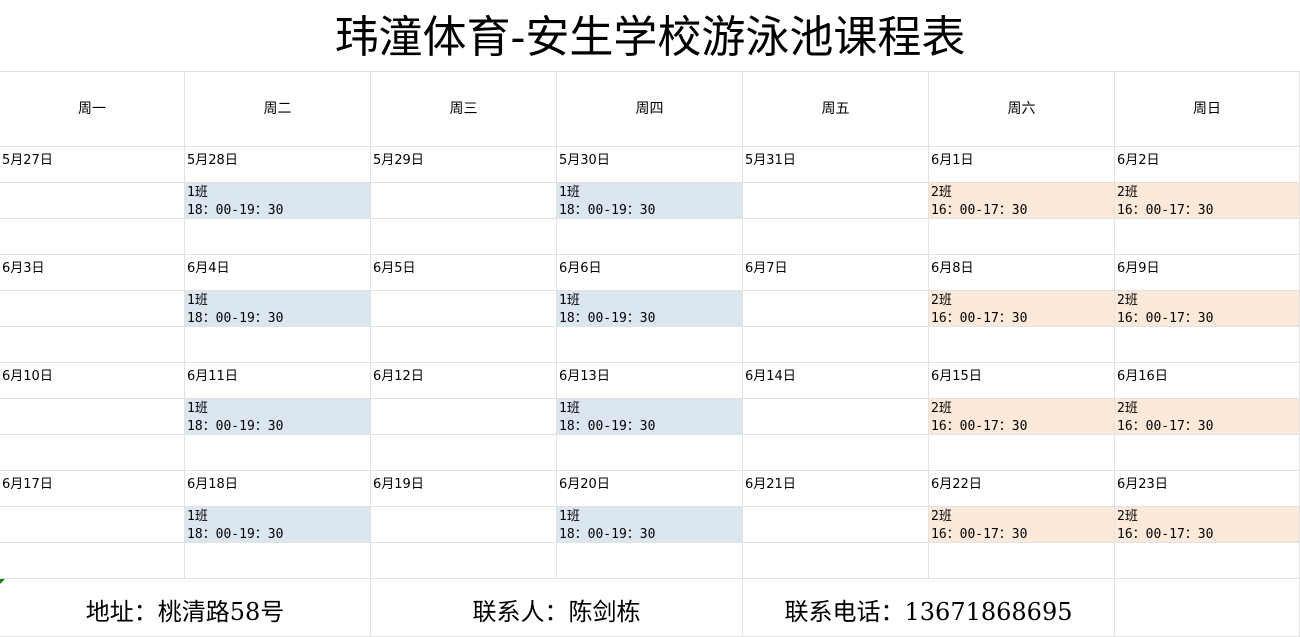 The width and height of the screenshot is (1300, 637). Describe the element at coordinates (464, 109) in the screenshot. I see `weekday-header: 周三` at that location.